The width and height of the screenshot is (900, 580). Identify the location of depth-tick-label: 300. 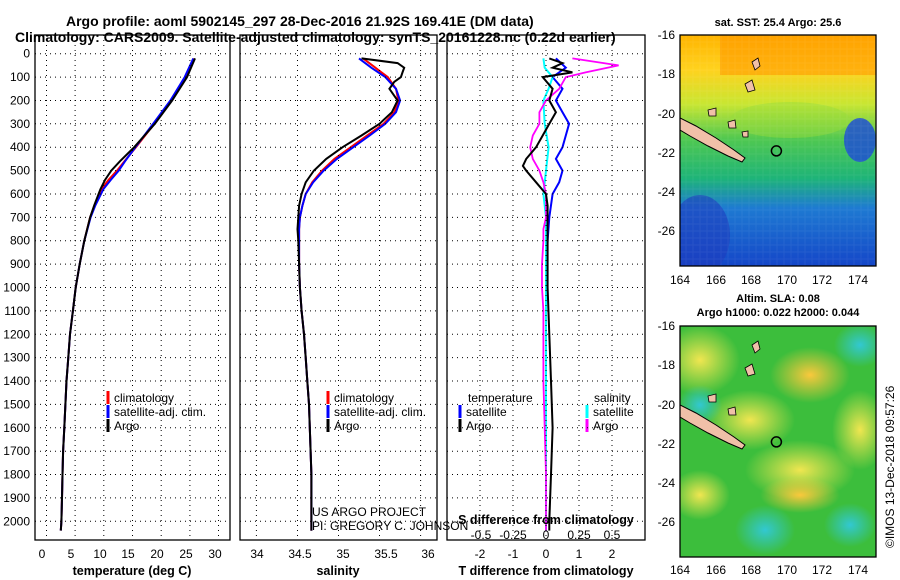
(20, 124).